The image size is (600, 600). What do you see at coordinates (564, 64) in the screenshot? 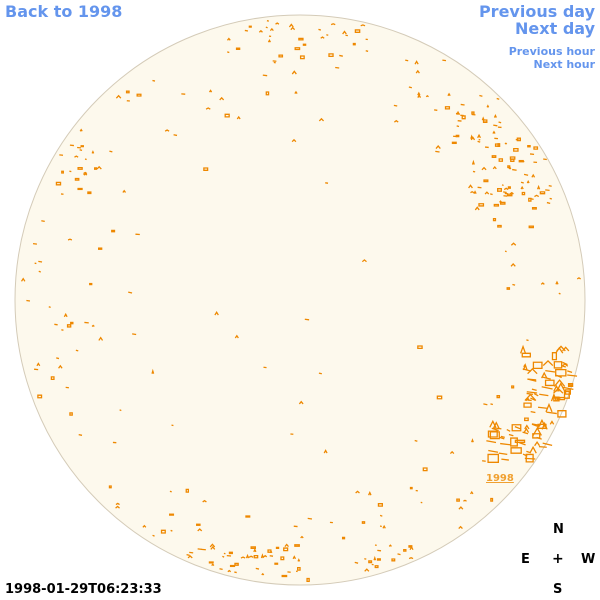
I see `next-hour-link: Next hour` at bounding box center [564, 64].